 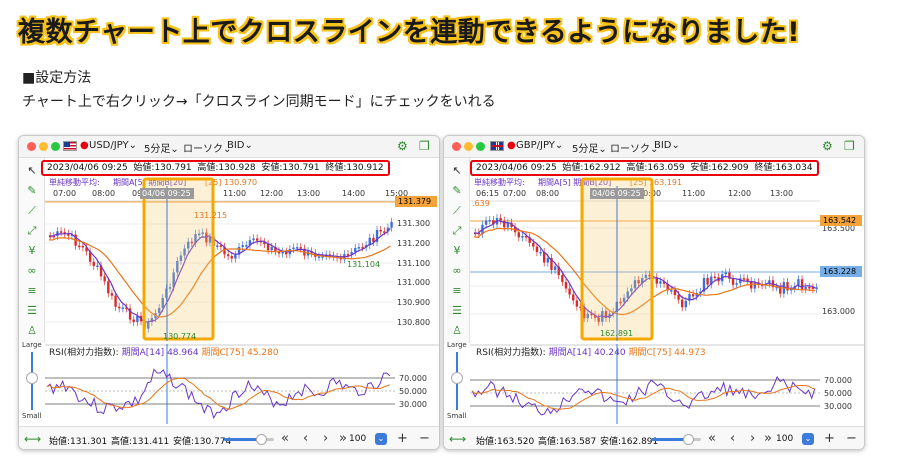 What do you see at coordinates (739, 193) in the screenshot?
I see `time-label: 12:00` at bounding box center [739, 193].